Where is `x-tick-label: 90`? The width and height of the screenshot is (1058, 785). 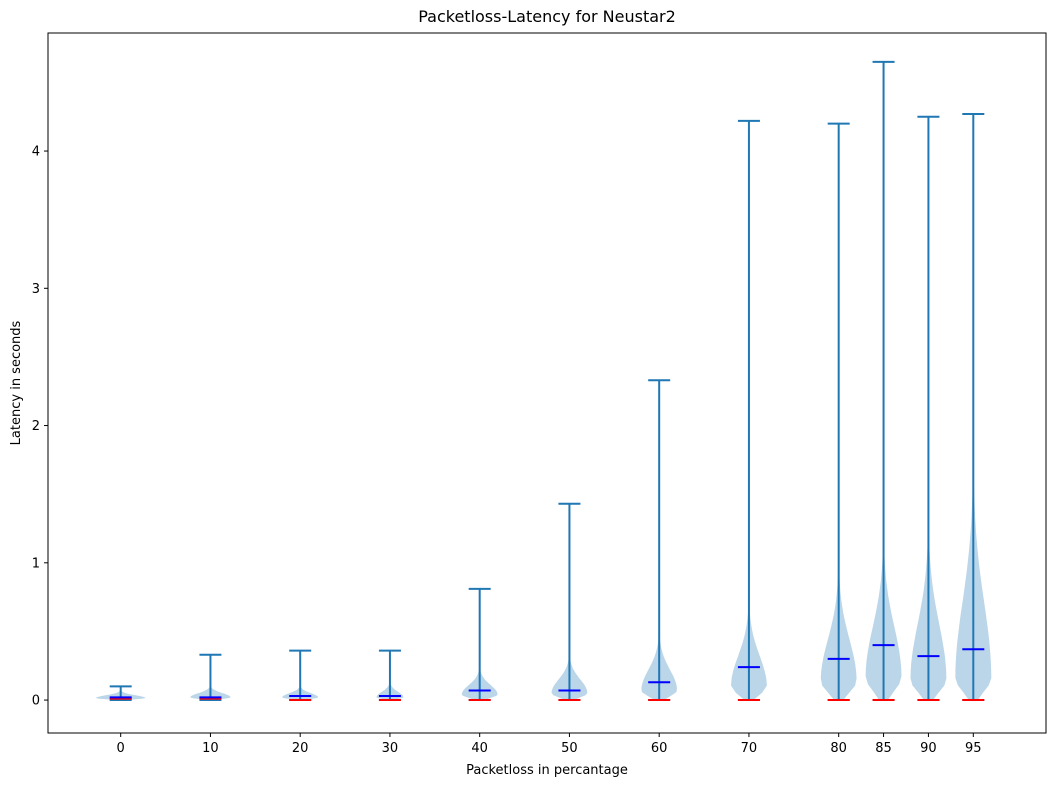
x-tick-label: 90 is located at coordinates (928, 748).